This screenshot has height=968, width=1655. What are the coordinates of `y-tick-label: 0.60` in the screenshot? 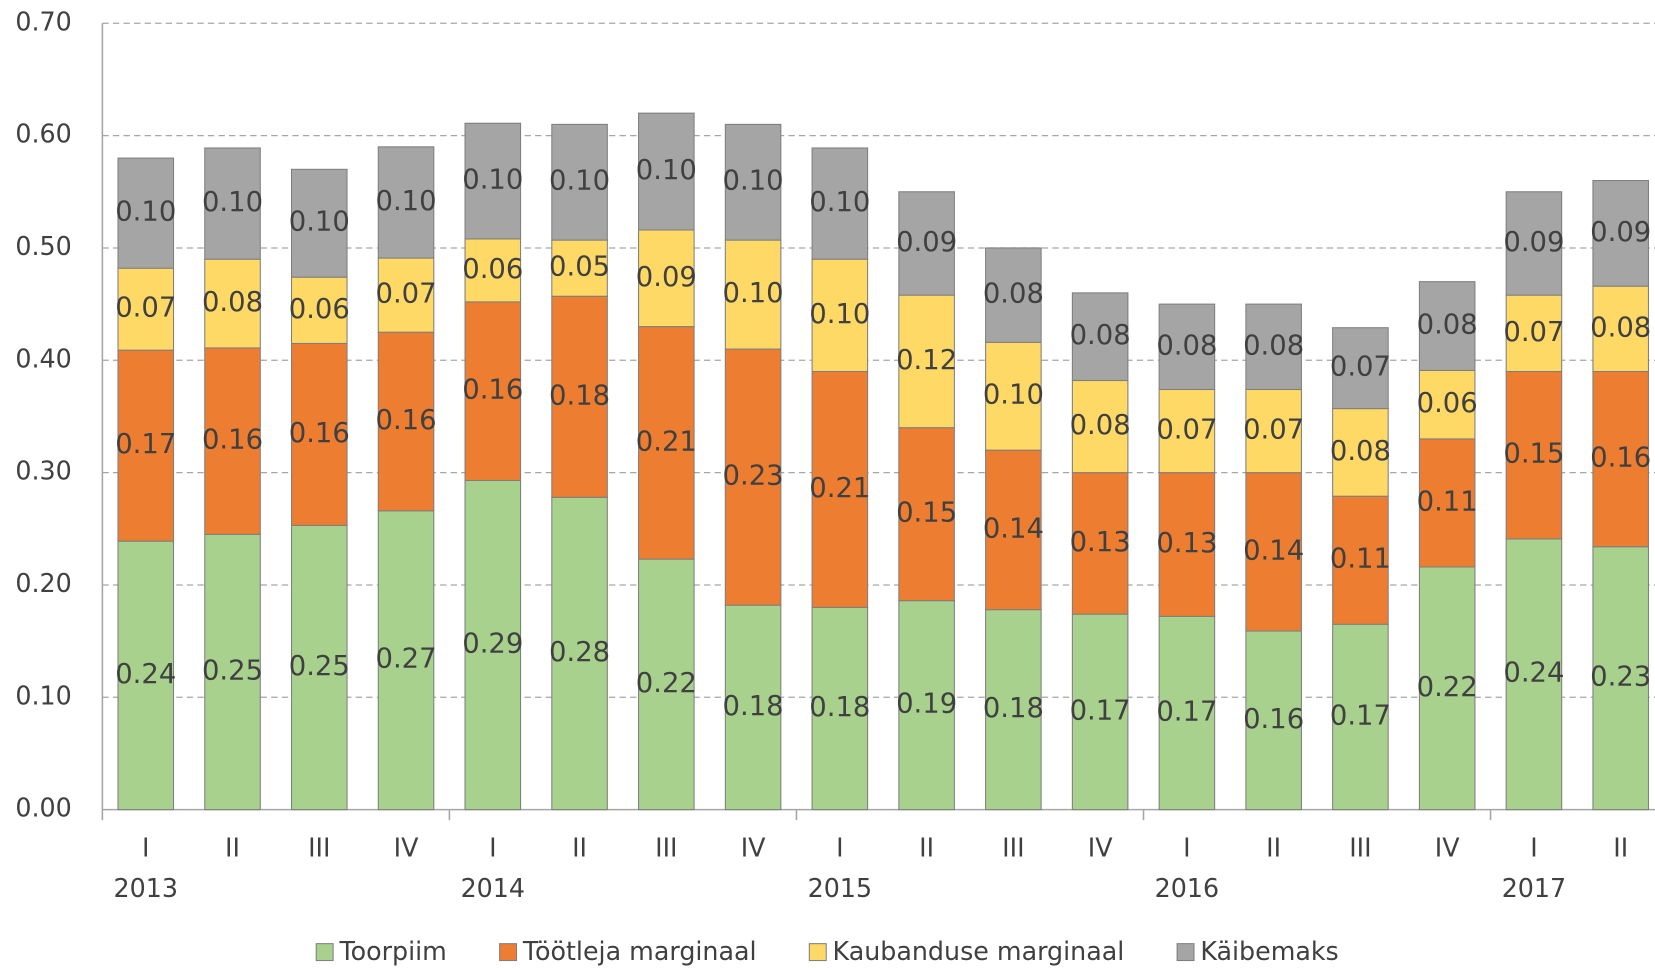 It's located at (43, 134).